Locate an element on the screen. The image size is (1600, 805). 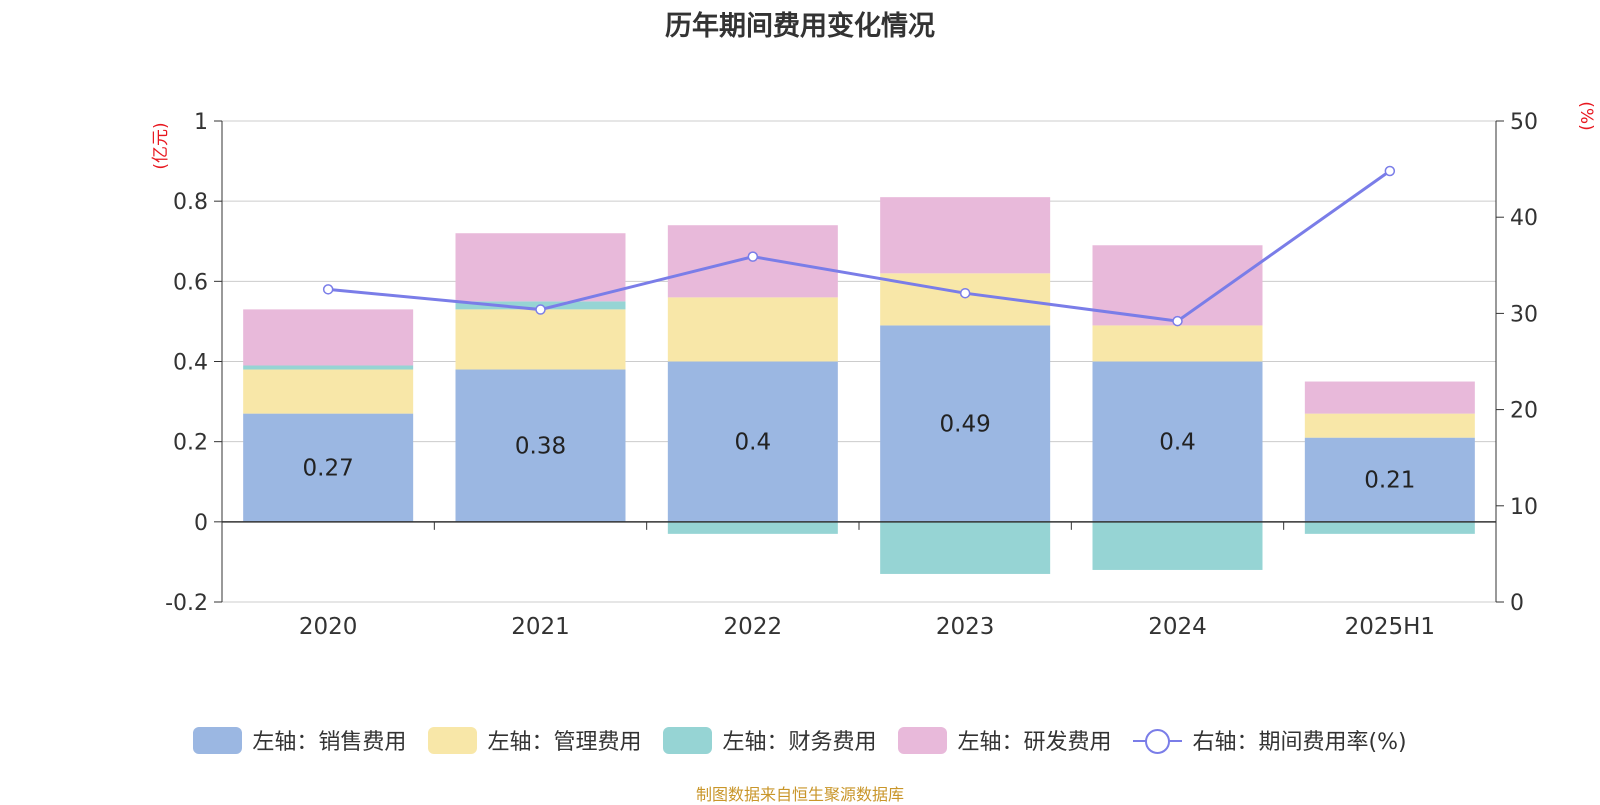
legend-item-rate: 右轴：期间费用率(%) is located at coordinates (1270, 740).